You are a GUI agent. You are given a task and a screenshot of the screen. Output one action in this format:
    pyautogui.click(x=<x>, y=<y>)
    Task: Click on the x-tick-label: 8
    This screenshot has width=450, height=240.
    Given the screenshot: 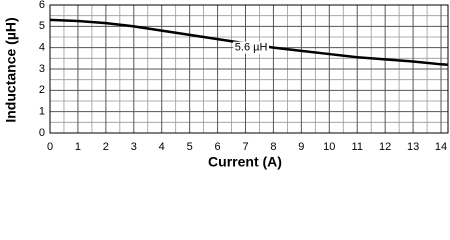 What is the action you would take?
    pyautogui.click(x=273, y=147)
    